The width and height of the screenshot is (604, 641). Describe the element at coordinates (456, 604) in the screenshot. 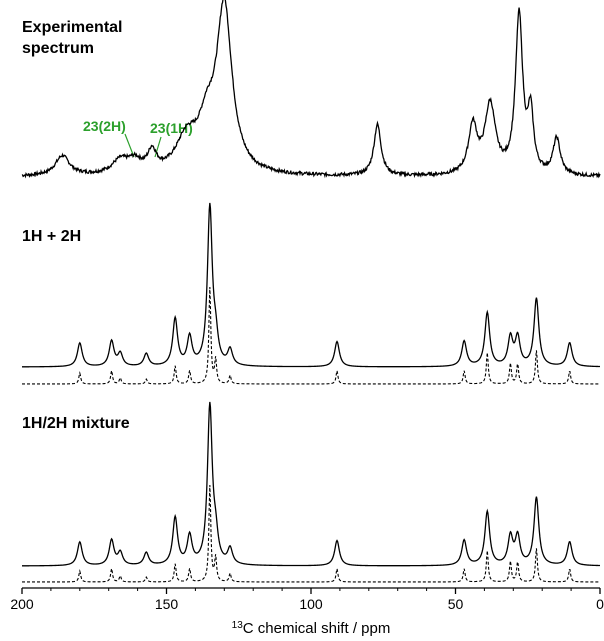

I see `x-tick-label: 50` at that location.